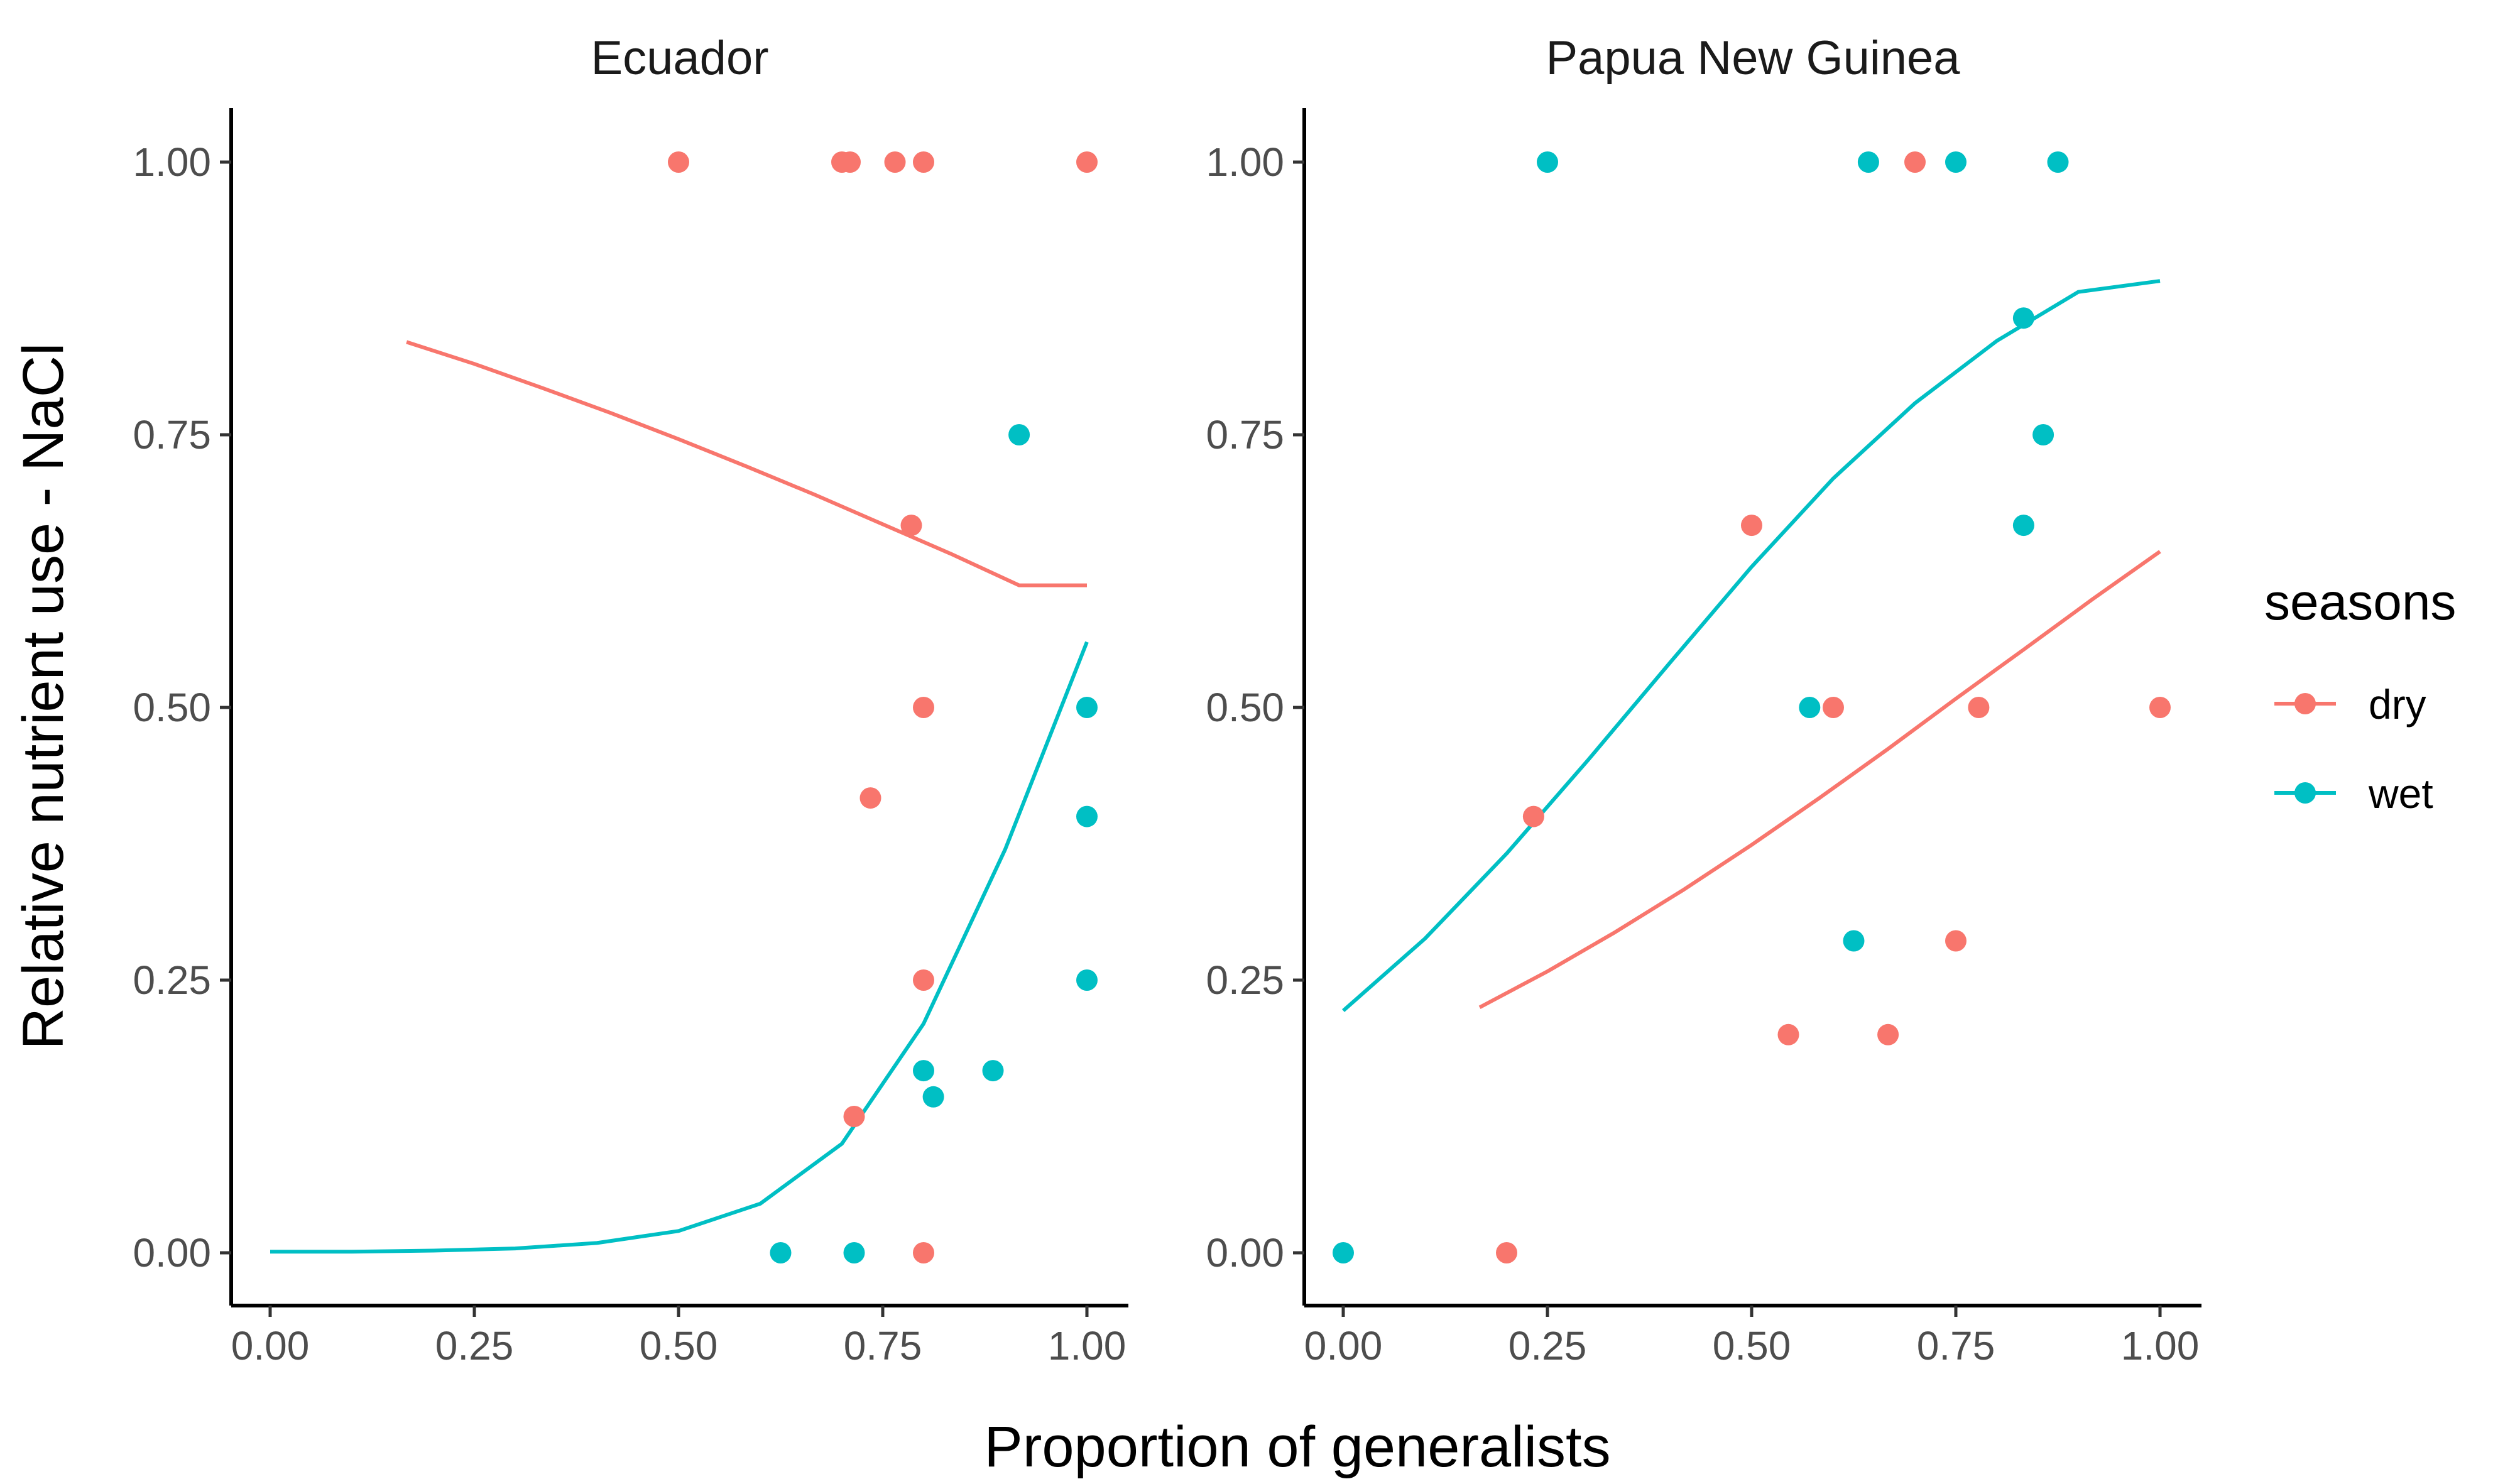 This screenshot has width=2493, height=1484. What do you see at coordinates (2401, 793) in the screenshot?
I see `legend-label-wet: wet` at bounding box center [2401, 793].